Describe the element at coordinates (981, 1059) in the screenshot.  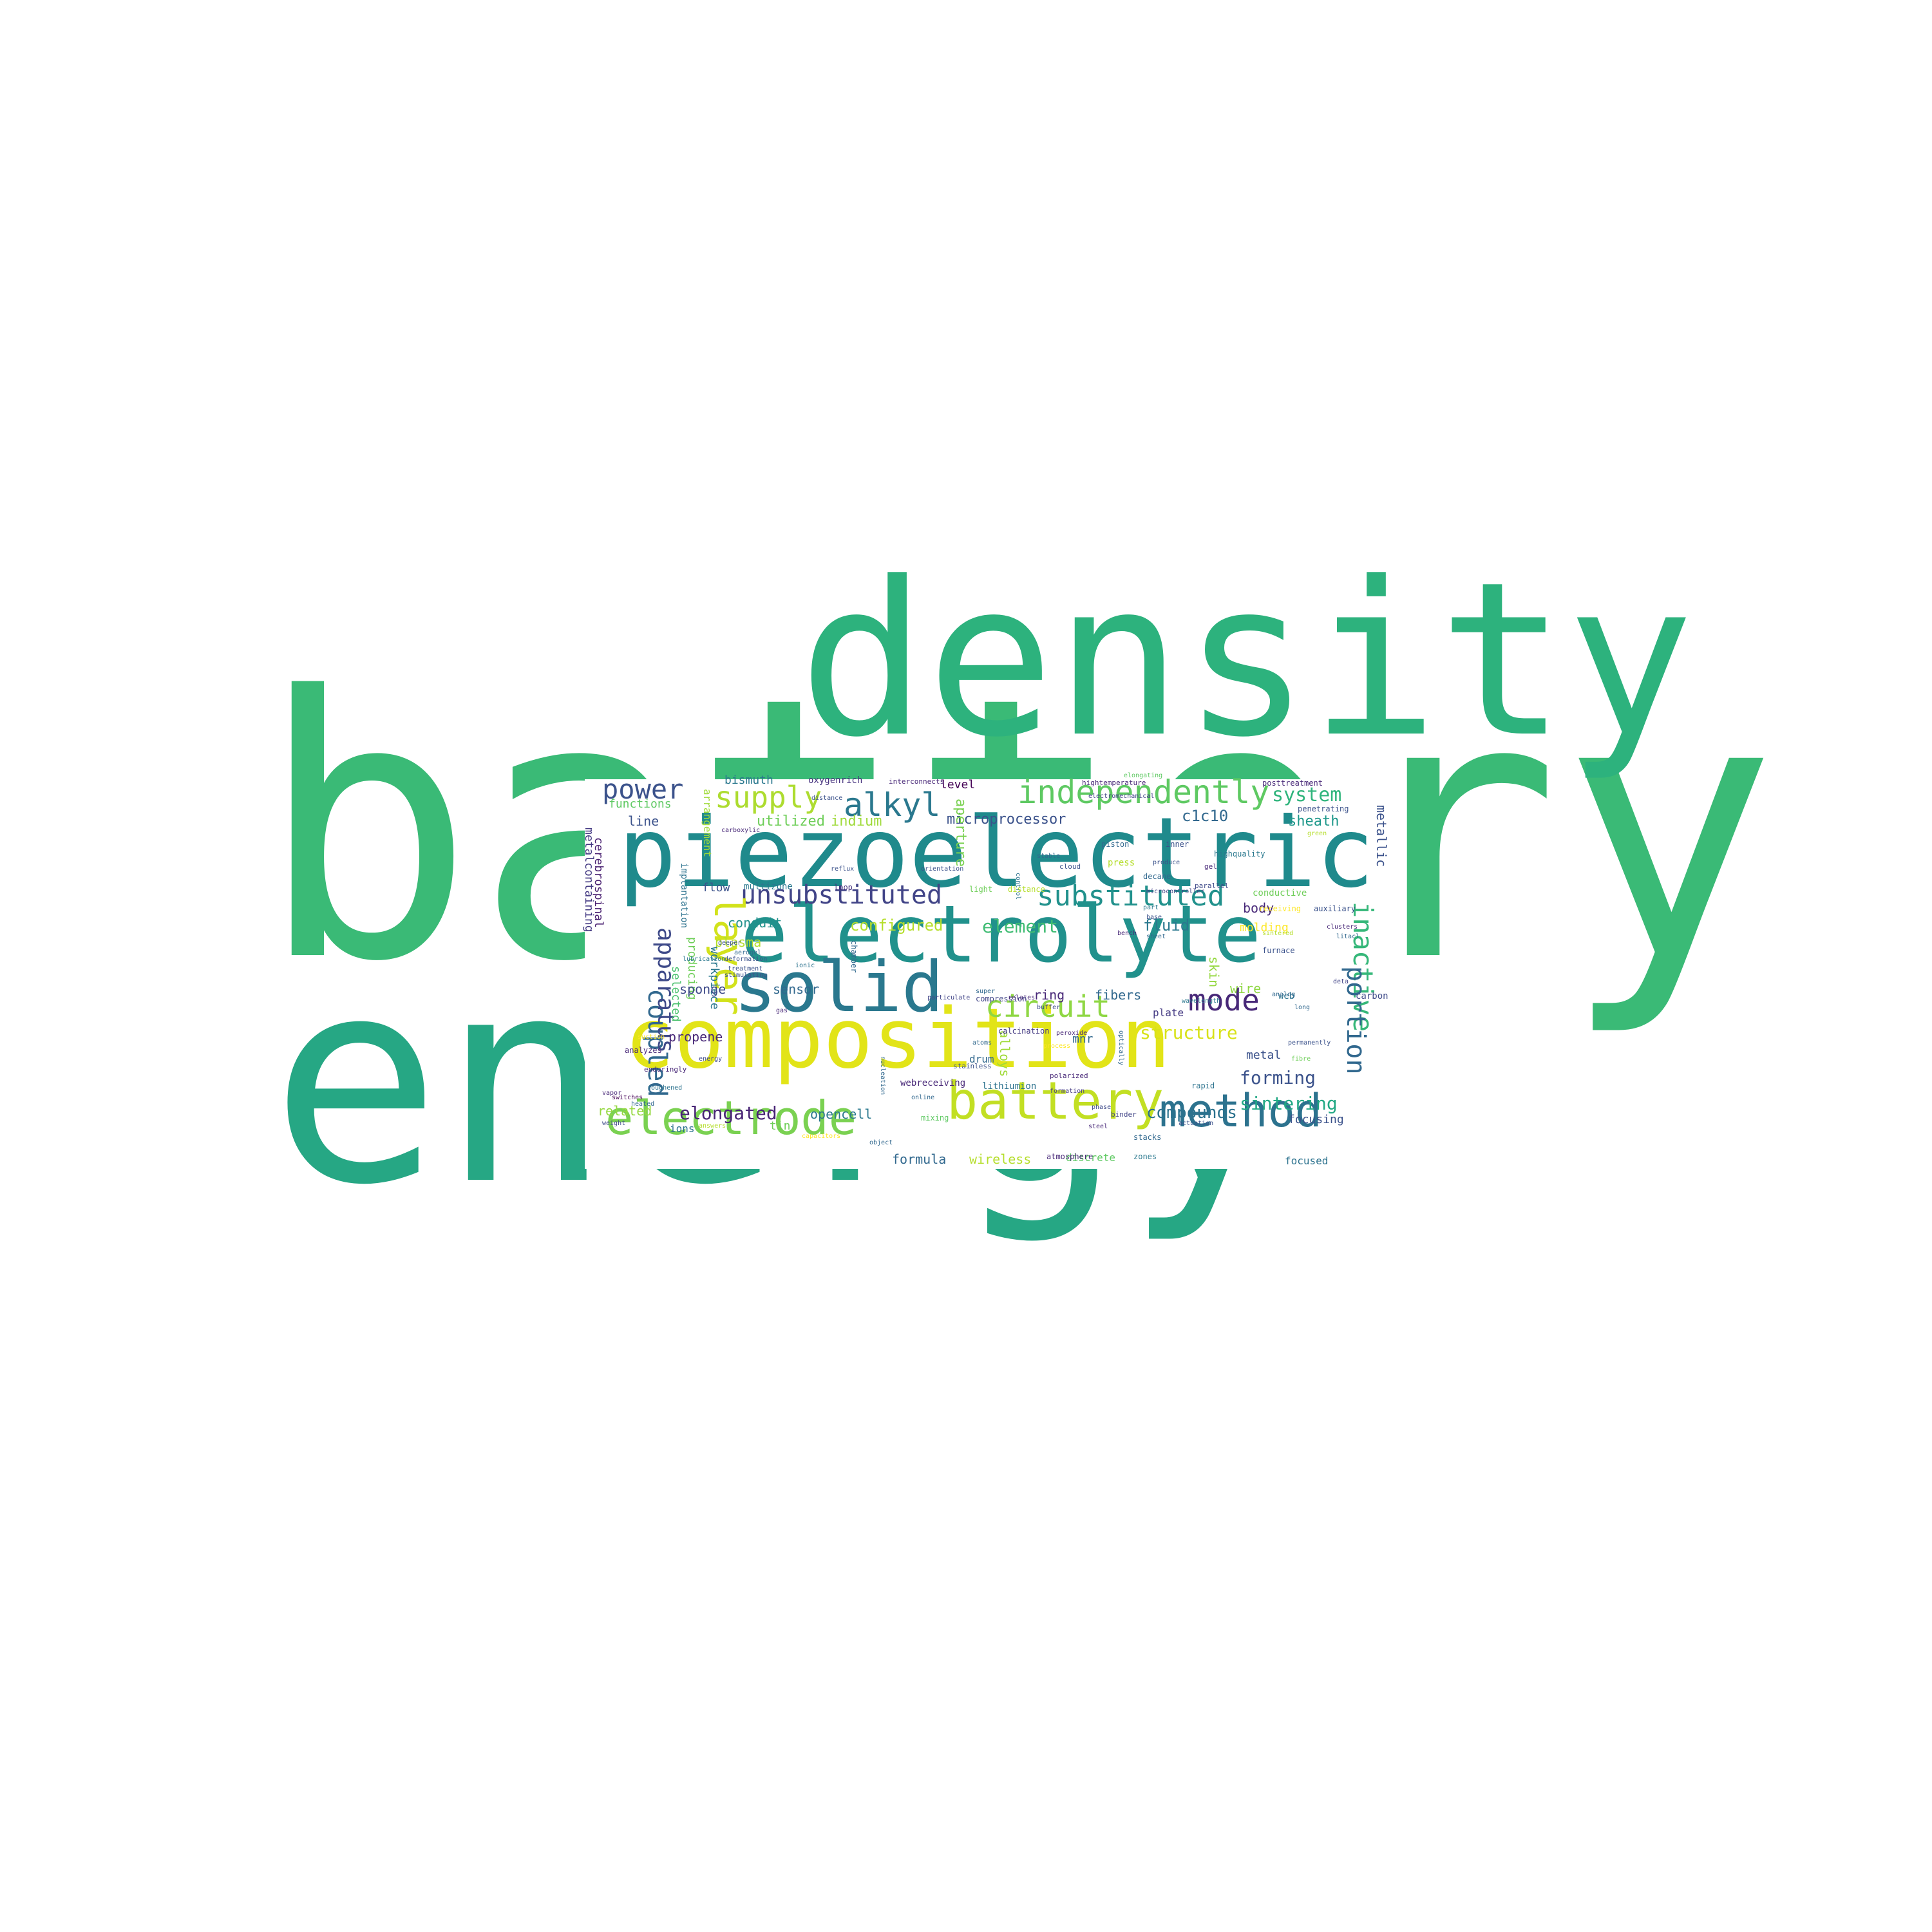
I see `word-drum: drum` at that location.